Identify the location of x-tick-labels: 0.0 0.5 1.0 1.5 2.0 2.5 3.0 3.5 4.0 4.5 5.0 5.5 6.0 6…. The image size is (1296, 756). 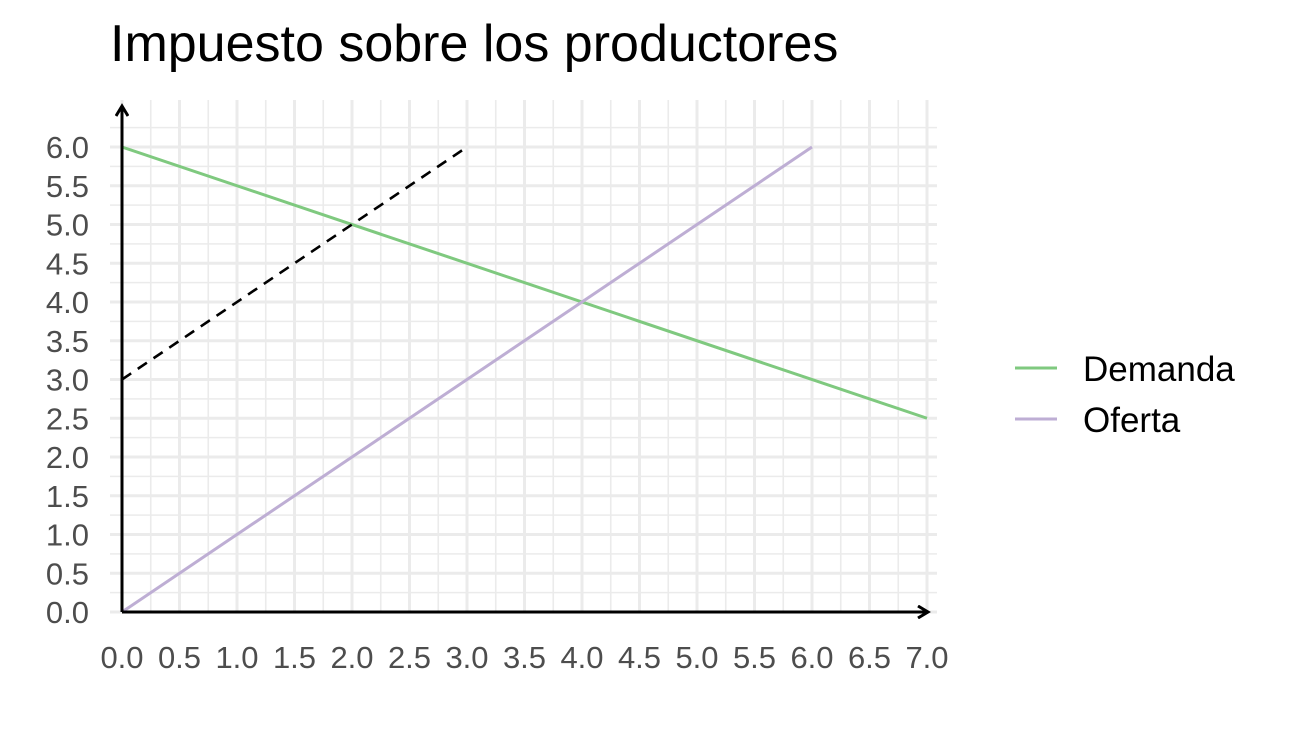
(524, 657).